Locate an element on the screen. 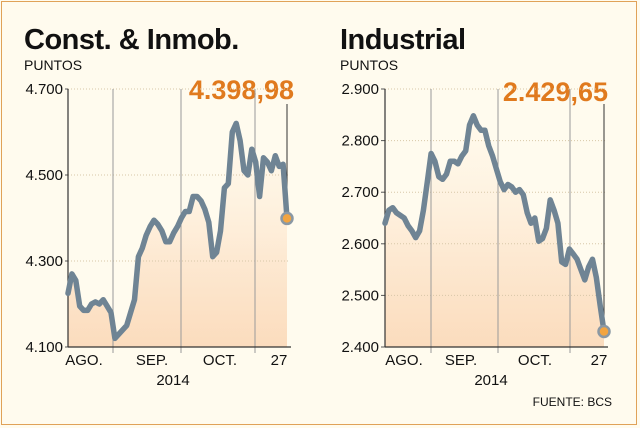 This screenshot has width=640, height=428. chart-1-x-tick-label: SEP. is located at coordinates (152, 360).